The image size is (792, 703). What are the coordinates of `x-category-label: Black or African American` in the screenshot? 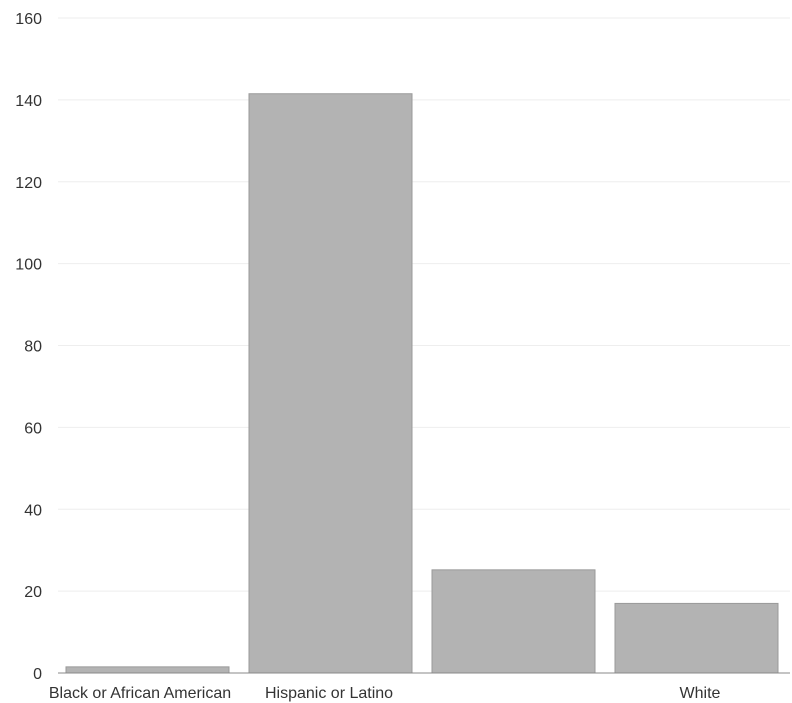 It's located at (140, 693).